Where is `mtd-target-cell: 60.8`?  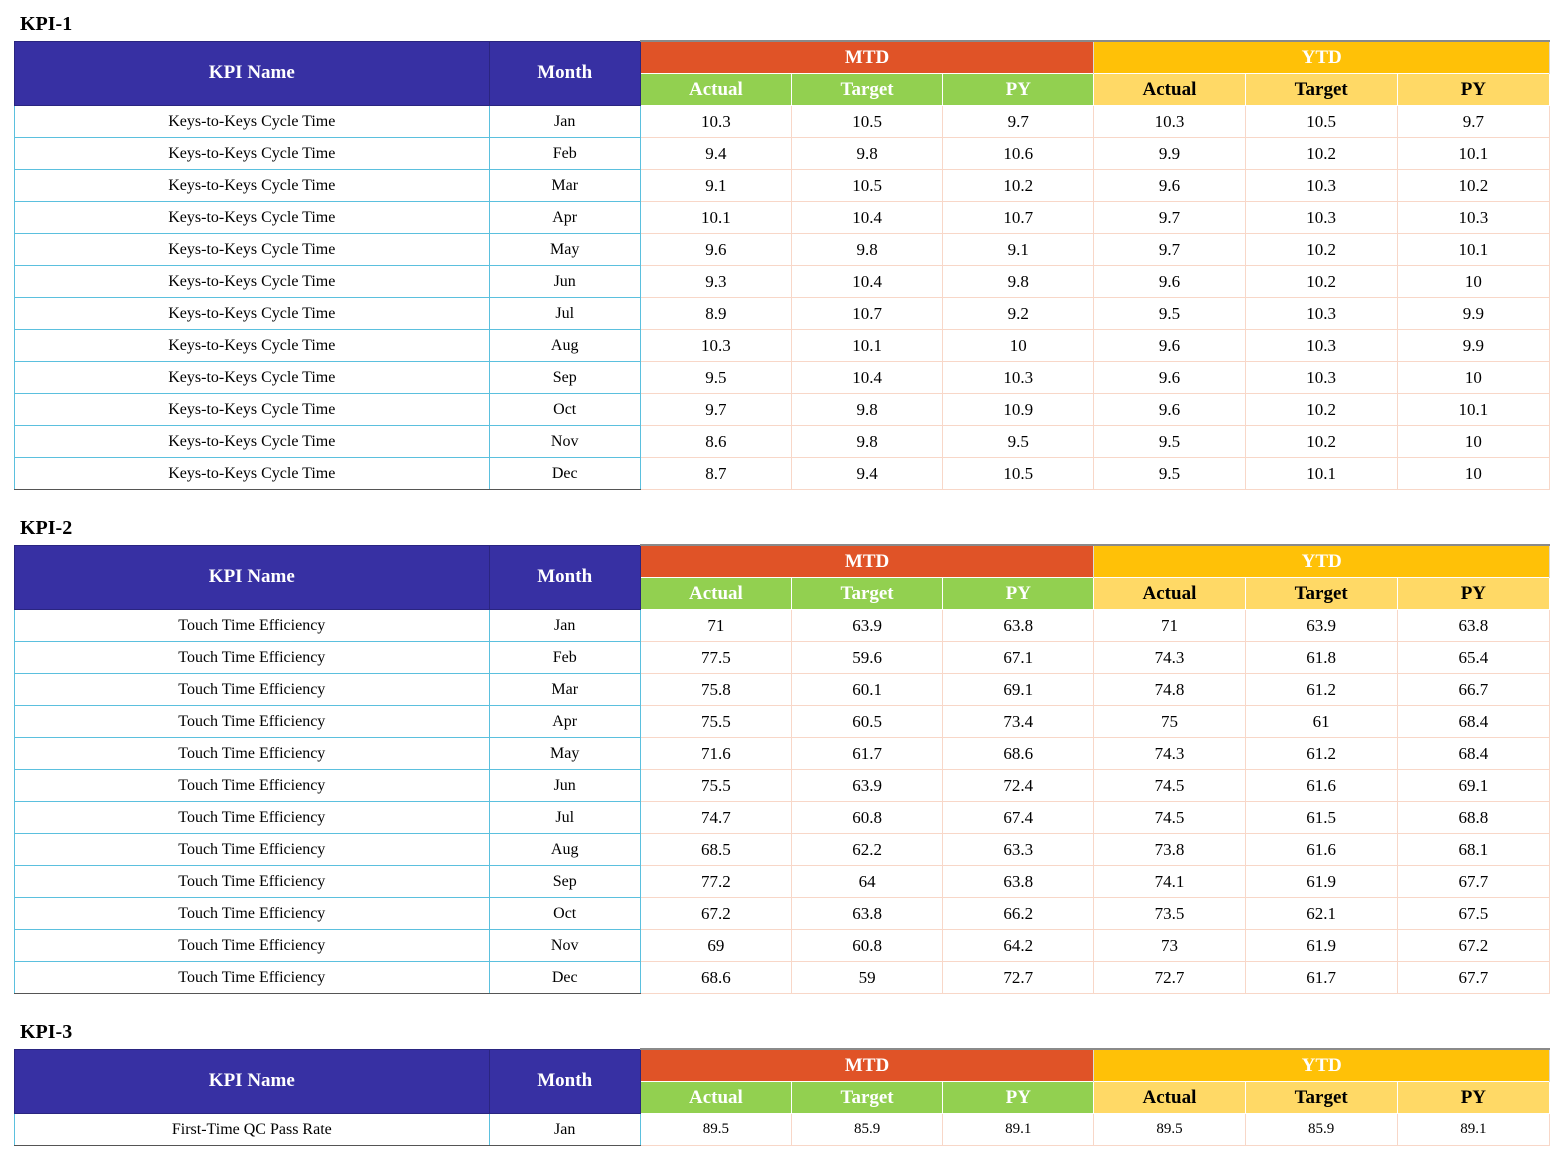
mtd-target-cell: 60.8 is located at coordinates (867, 817).